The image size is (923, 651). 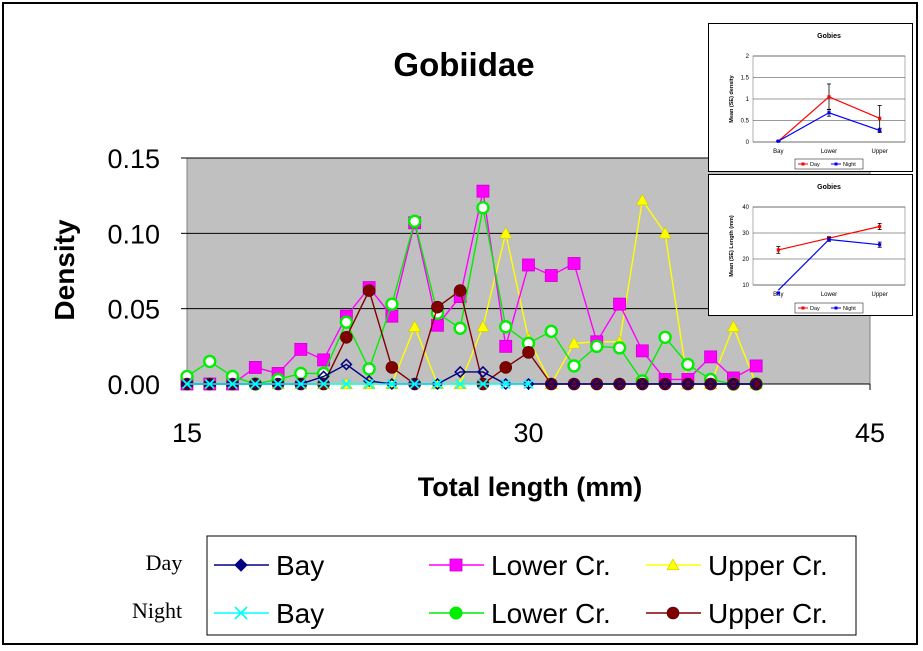 What do you see at coordinates (531, 585) in the screenshot?
I see `legend-box` at bounding box center [531, 585].